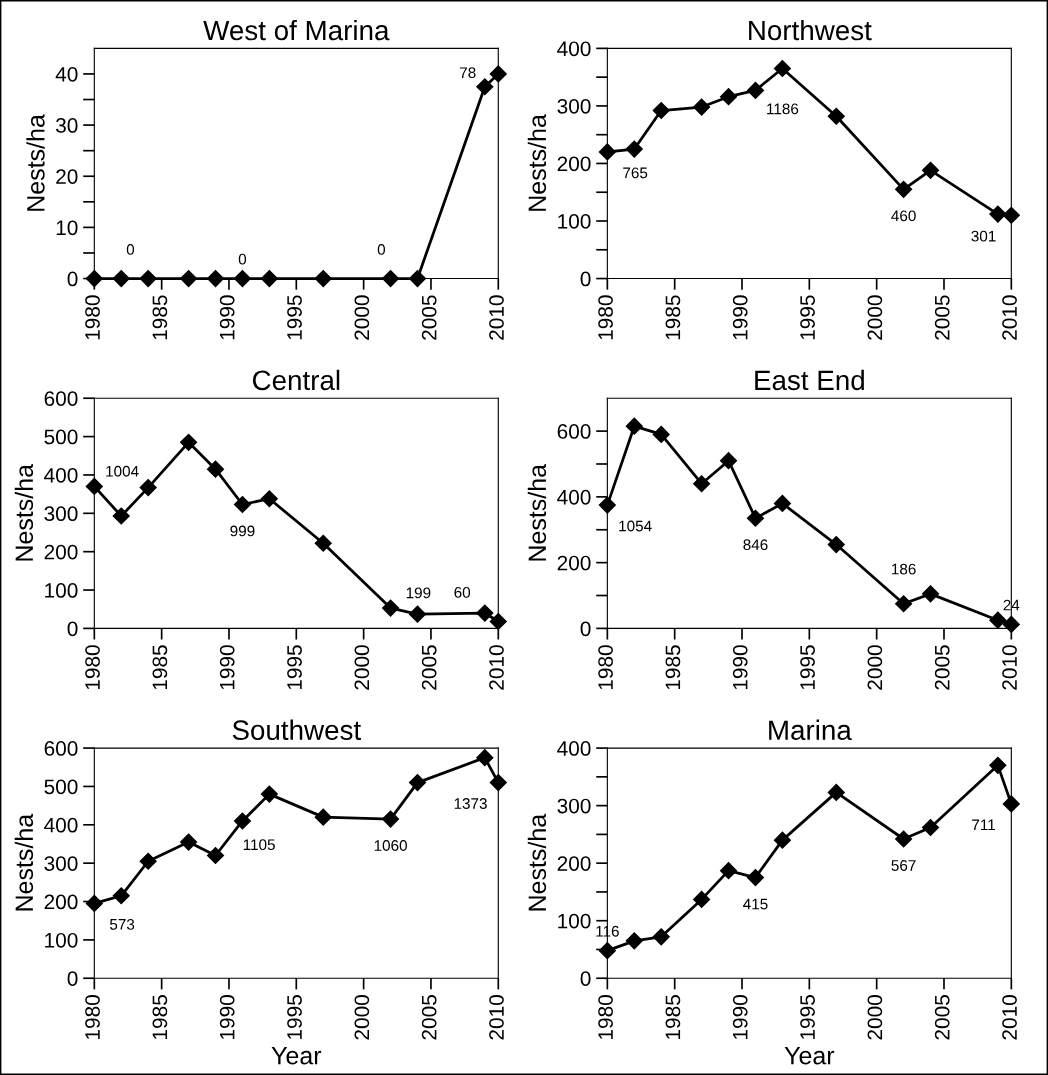  Describe the element at coordinates (903, 216) in the screenshot. I see `annotation: 460` at that location.